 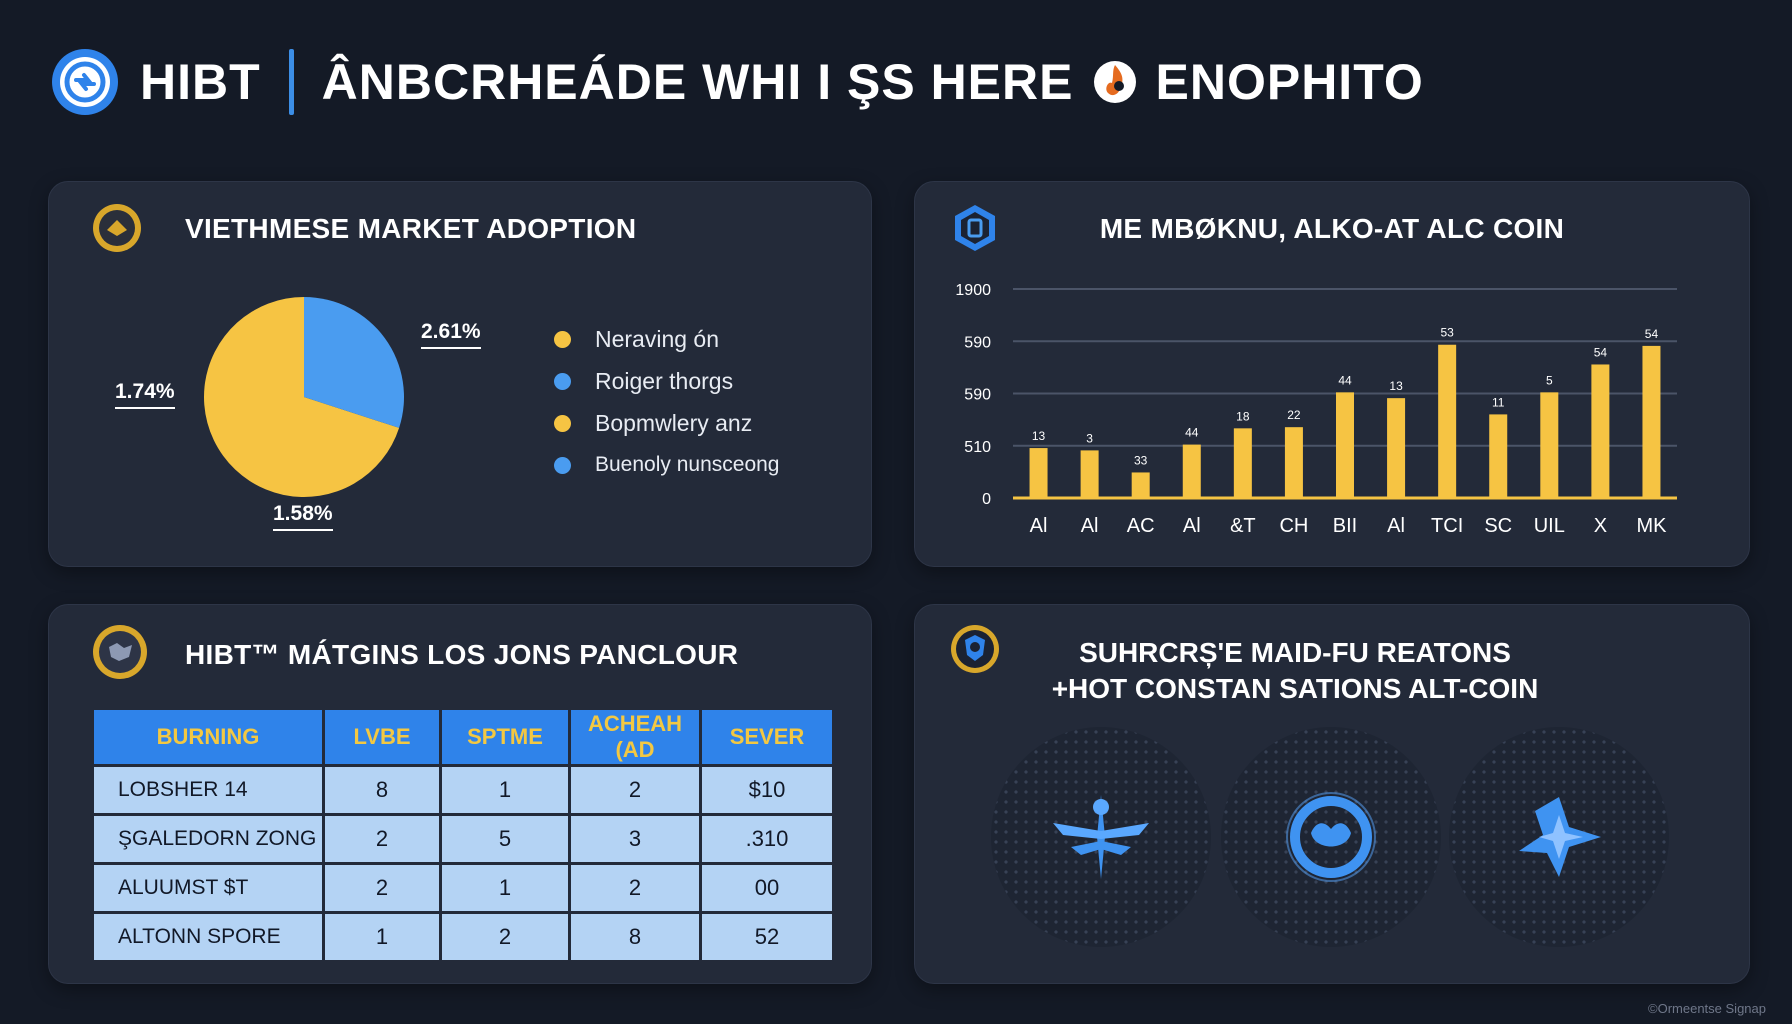 I want to click on bar-data-label: 53, so click(x=1447, y=333).